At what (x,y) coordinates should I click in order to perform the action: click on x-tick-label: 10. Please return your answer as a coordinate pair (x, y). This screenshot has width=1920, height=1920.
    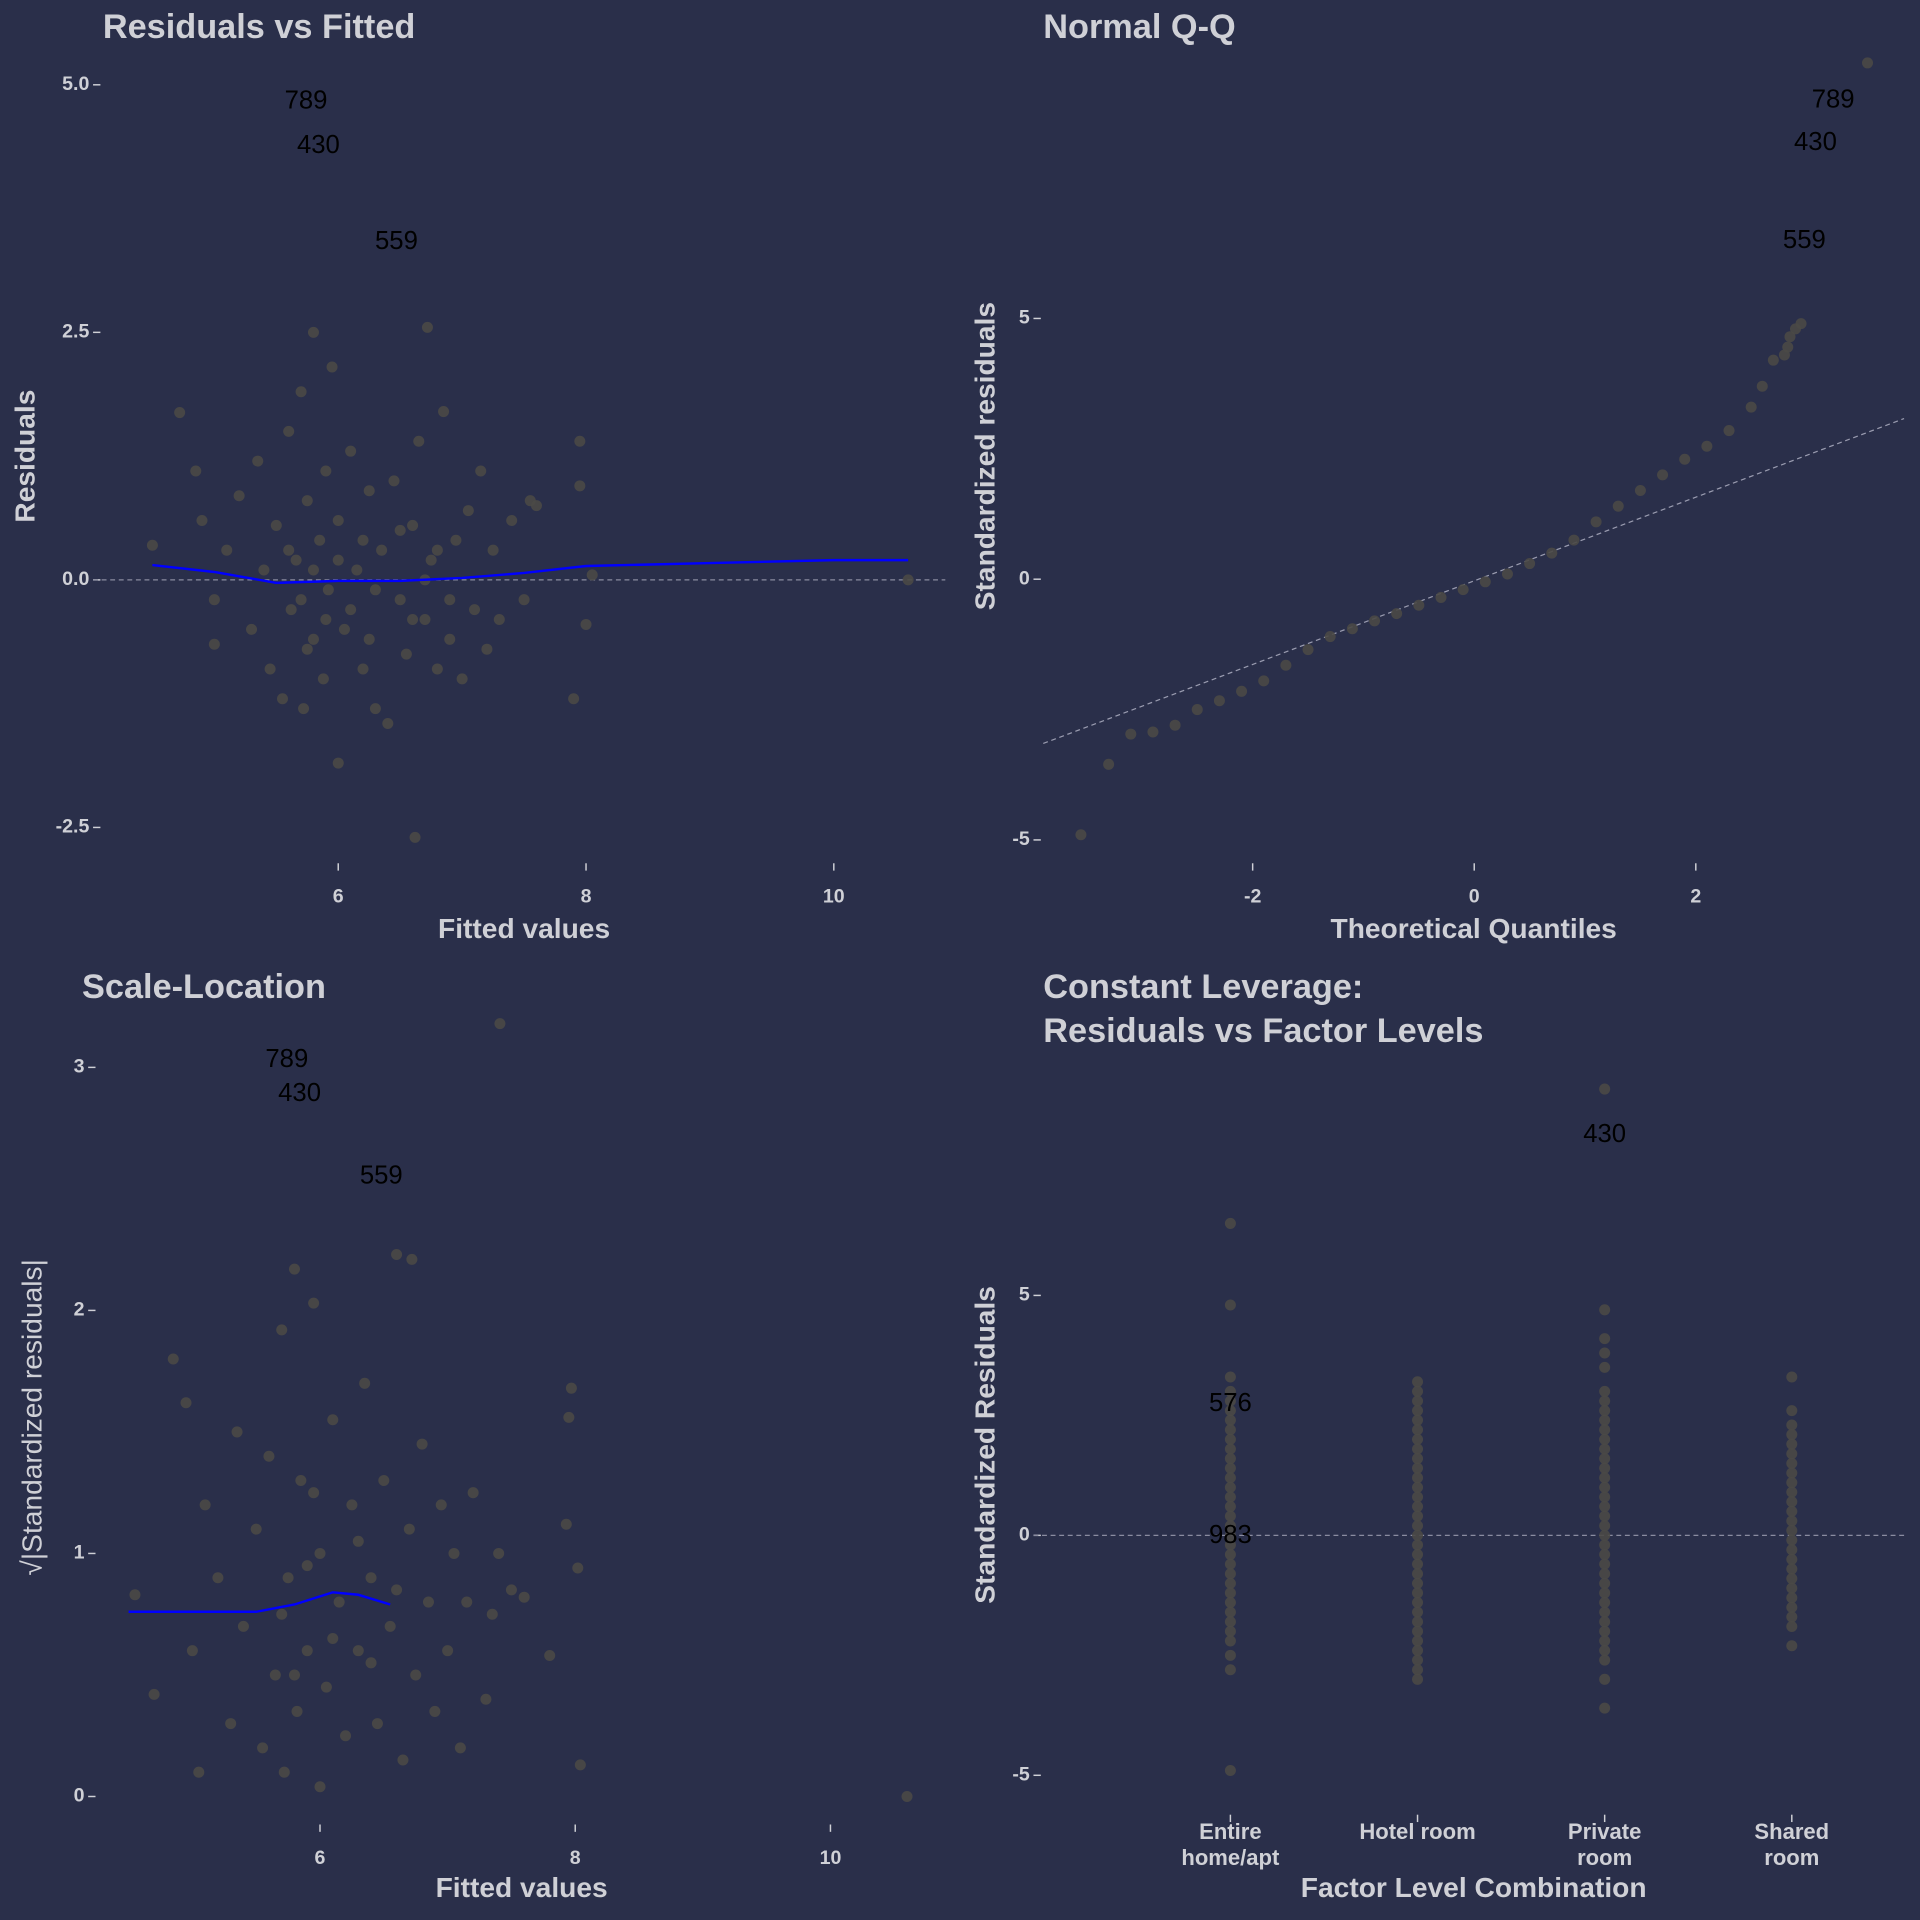
    Looking at the image, I should click on (834, 897).